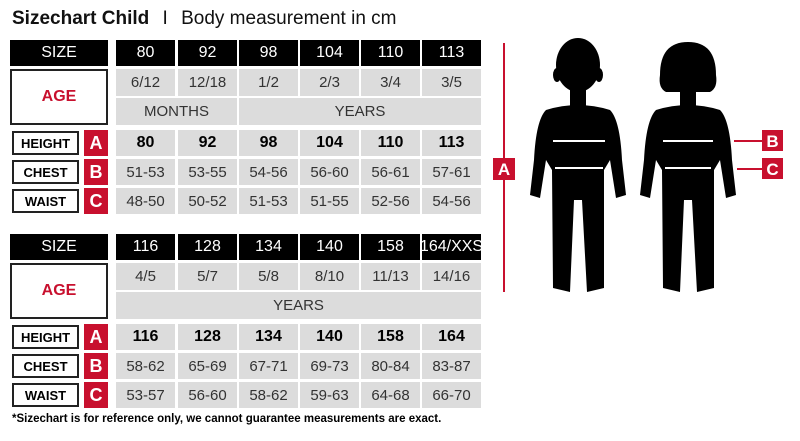 The height and width of the screenshot is (441, 800). What do you see at coordinates (145, 82) in the screenshot?
I see `age-value: 6/12` at bounding box center [145, 82].